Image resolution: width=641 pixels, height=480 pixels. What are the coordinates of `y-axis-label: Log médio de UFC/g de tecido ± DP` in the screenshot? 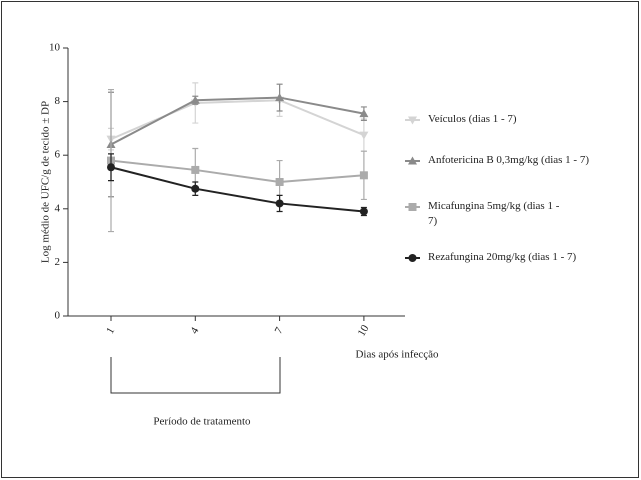 It's located at (46, 182).